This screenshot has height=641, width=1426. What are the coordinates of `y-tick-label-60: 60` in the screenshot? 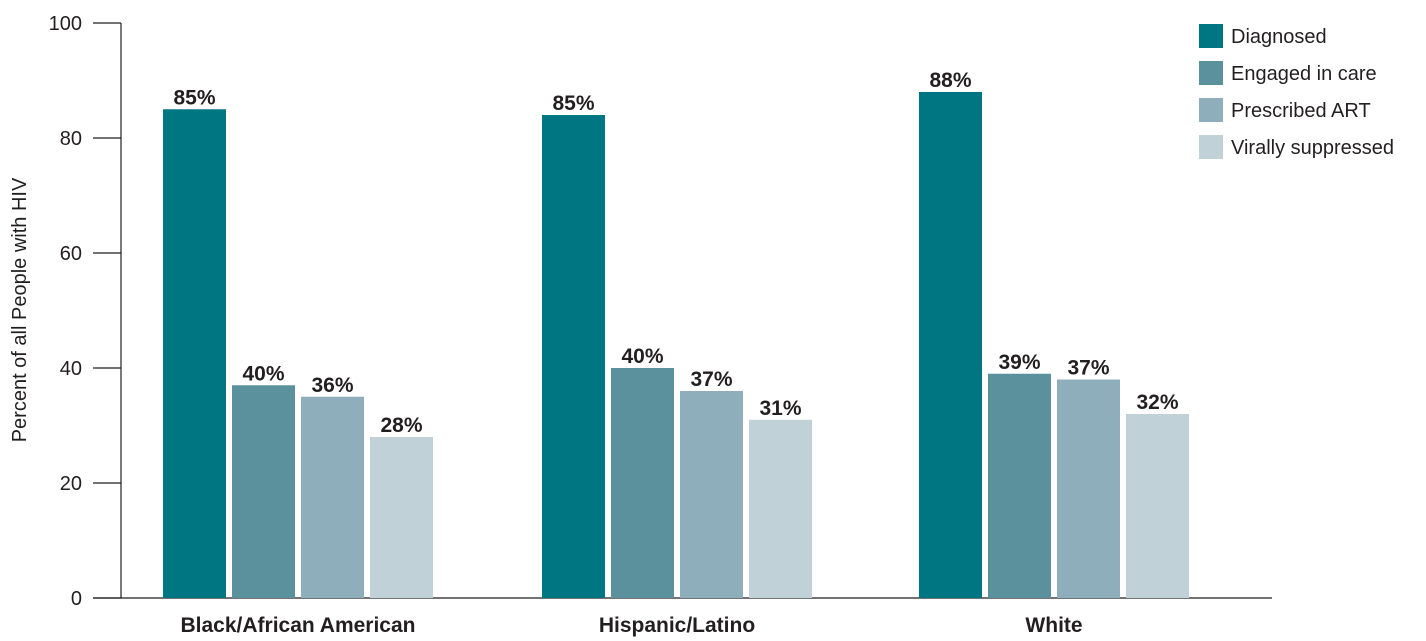 It's located at (71, 254).